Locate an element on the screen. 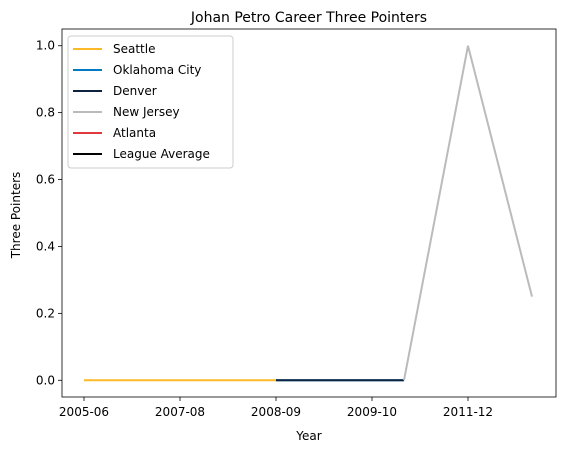 Image resolution: width=570 pixels, height=453 pixels. y-tick-label: 0.0 is located at coordinates (45, 380).